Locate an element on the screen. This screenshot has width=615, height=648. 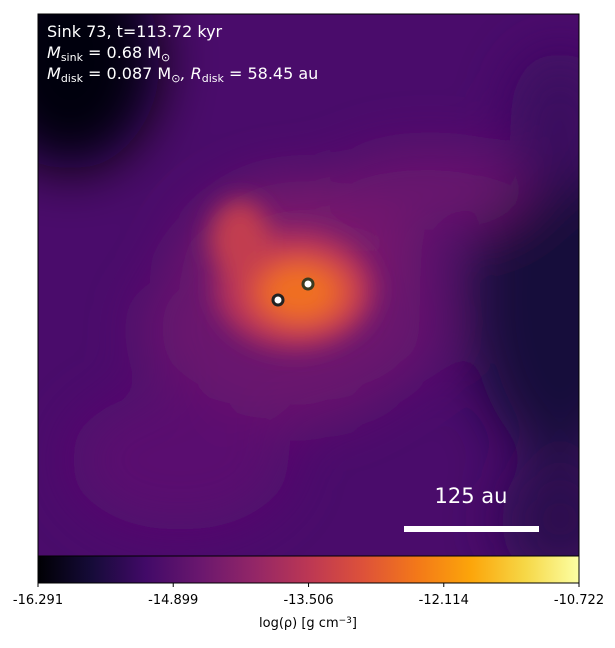
annotation: Mdisk = 0.087 M⊙, Rdisk = 58.45 au is located at coordinates (182, 74).